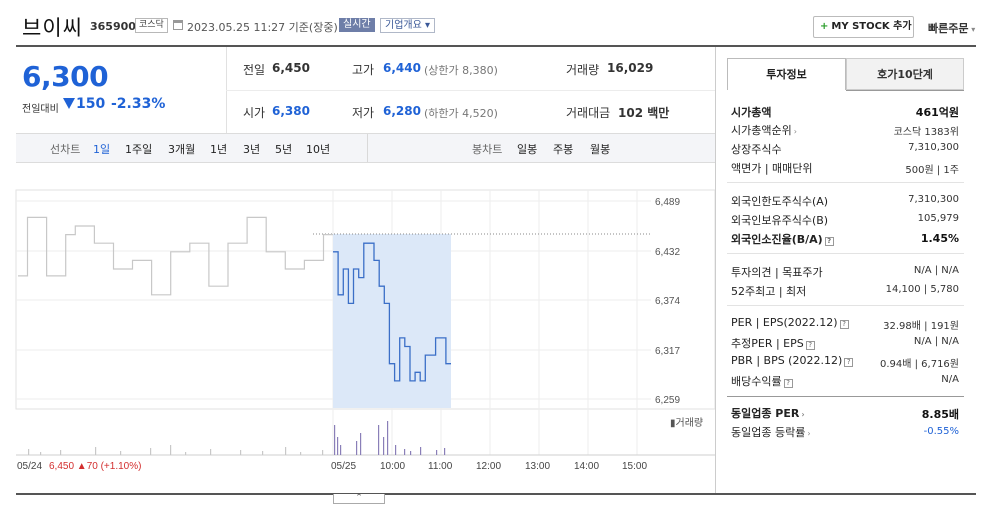 The image size is (996, 510). What do you see at coordinates (921, 326) in the screenshot?
I see `per-value: 32.98배 | 191원` at bounding box center [921, 326].